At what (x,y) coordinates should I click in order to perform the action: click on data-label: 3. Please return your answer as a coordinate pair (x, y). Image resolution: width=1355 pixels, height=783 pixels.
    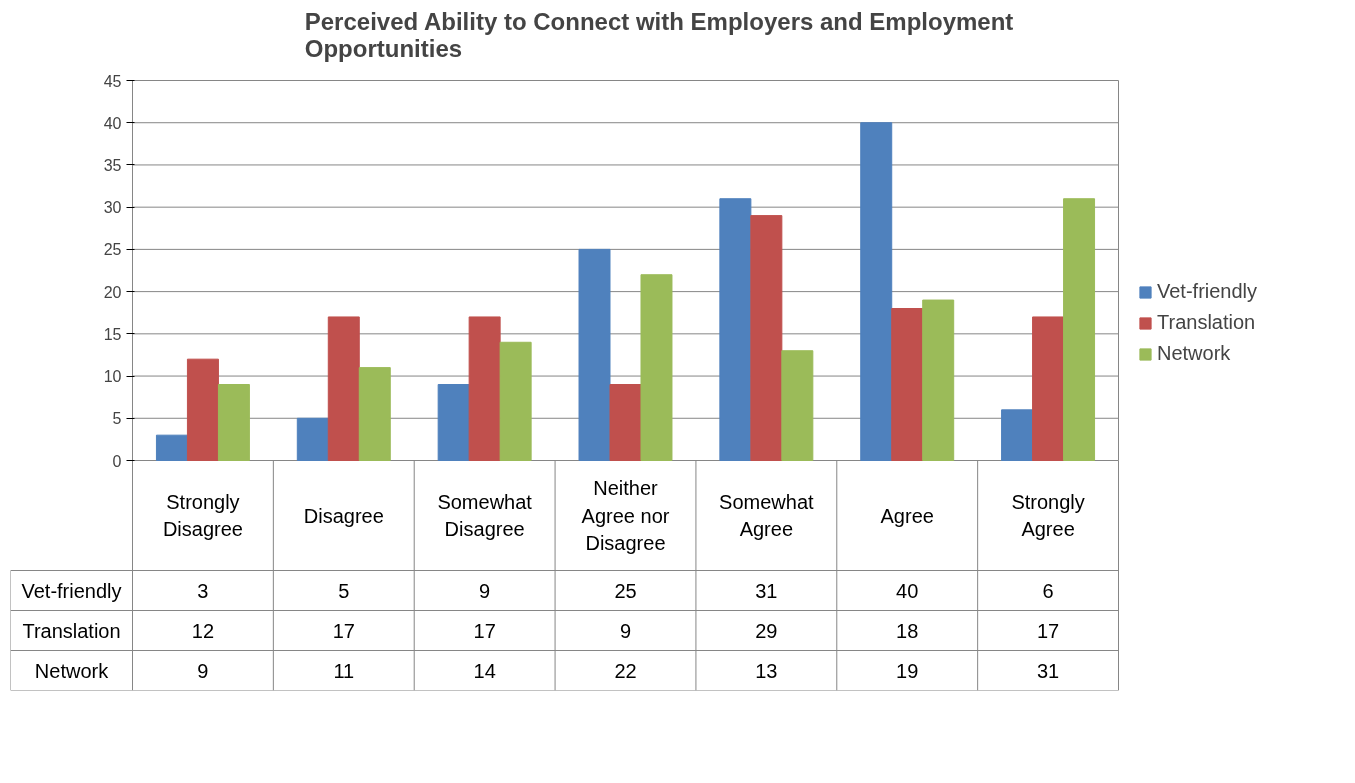
    Looking at the image, I should click on (203, 590).